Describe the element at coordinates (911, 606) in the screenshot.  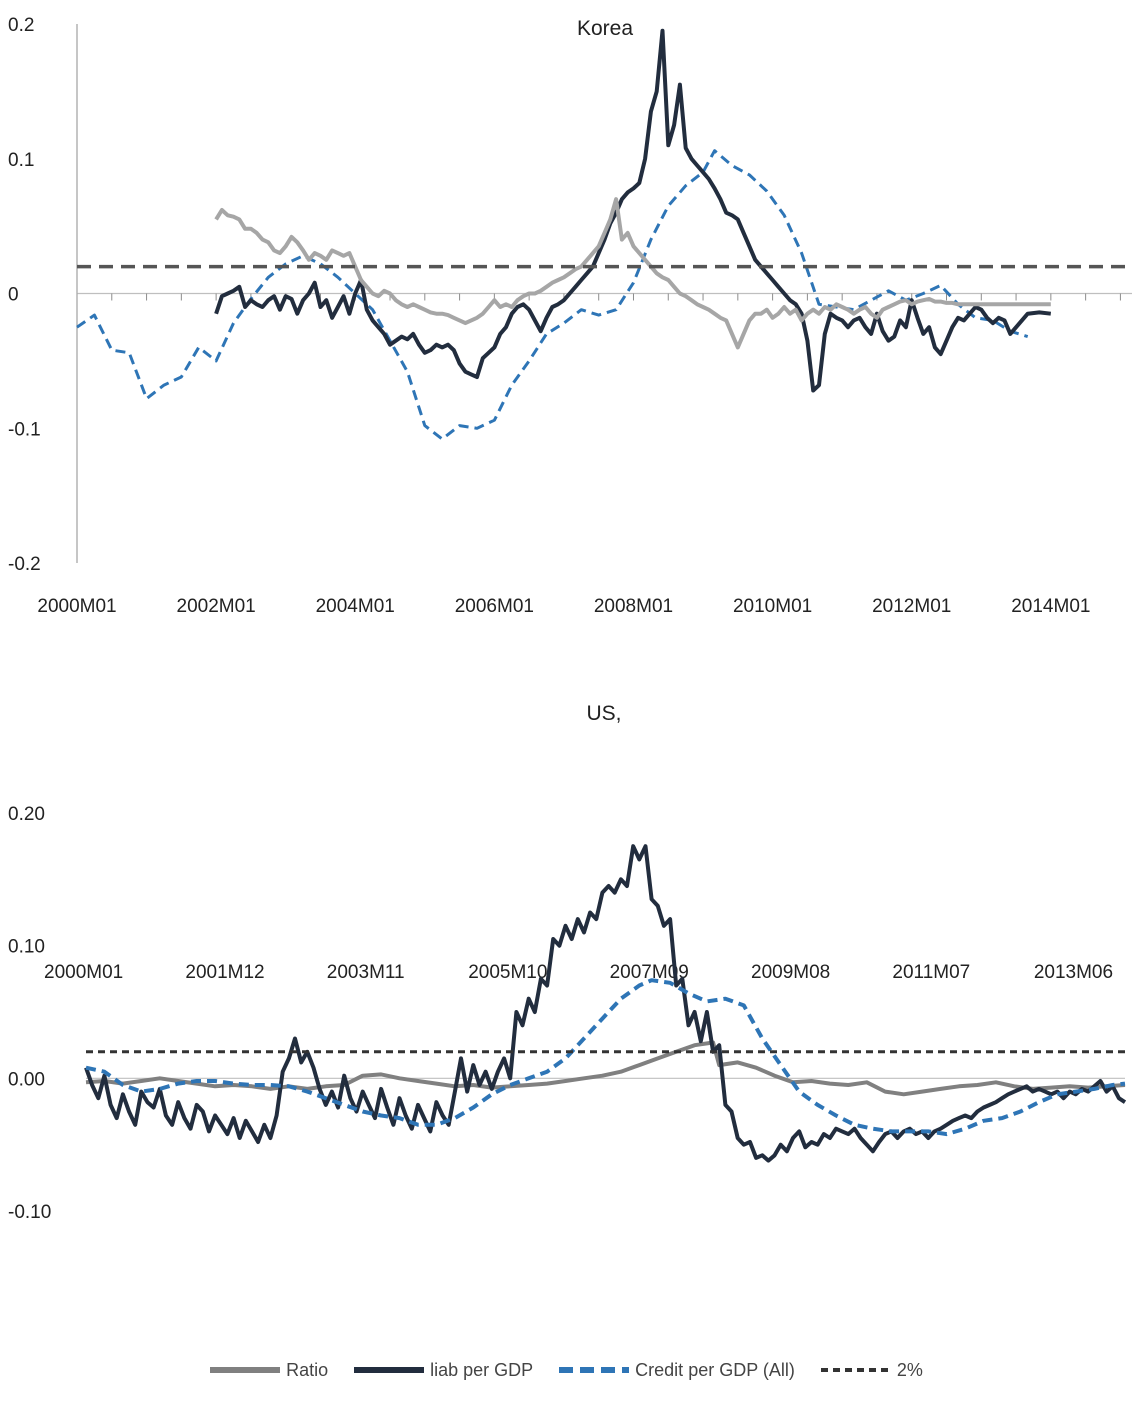
I see `x-tick-label: 2012M01` at that location.